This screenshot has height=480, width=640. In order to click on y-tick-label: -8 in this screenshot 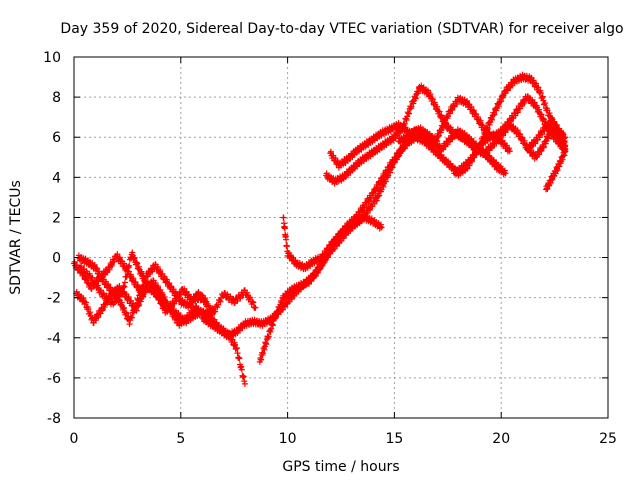, I will do `click(54, 419)`.